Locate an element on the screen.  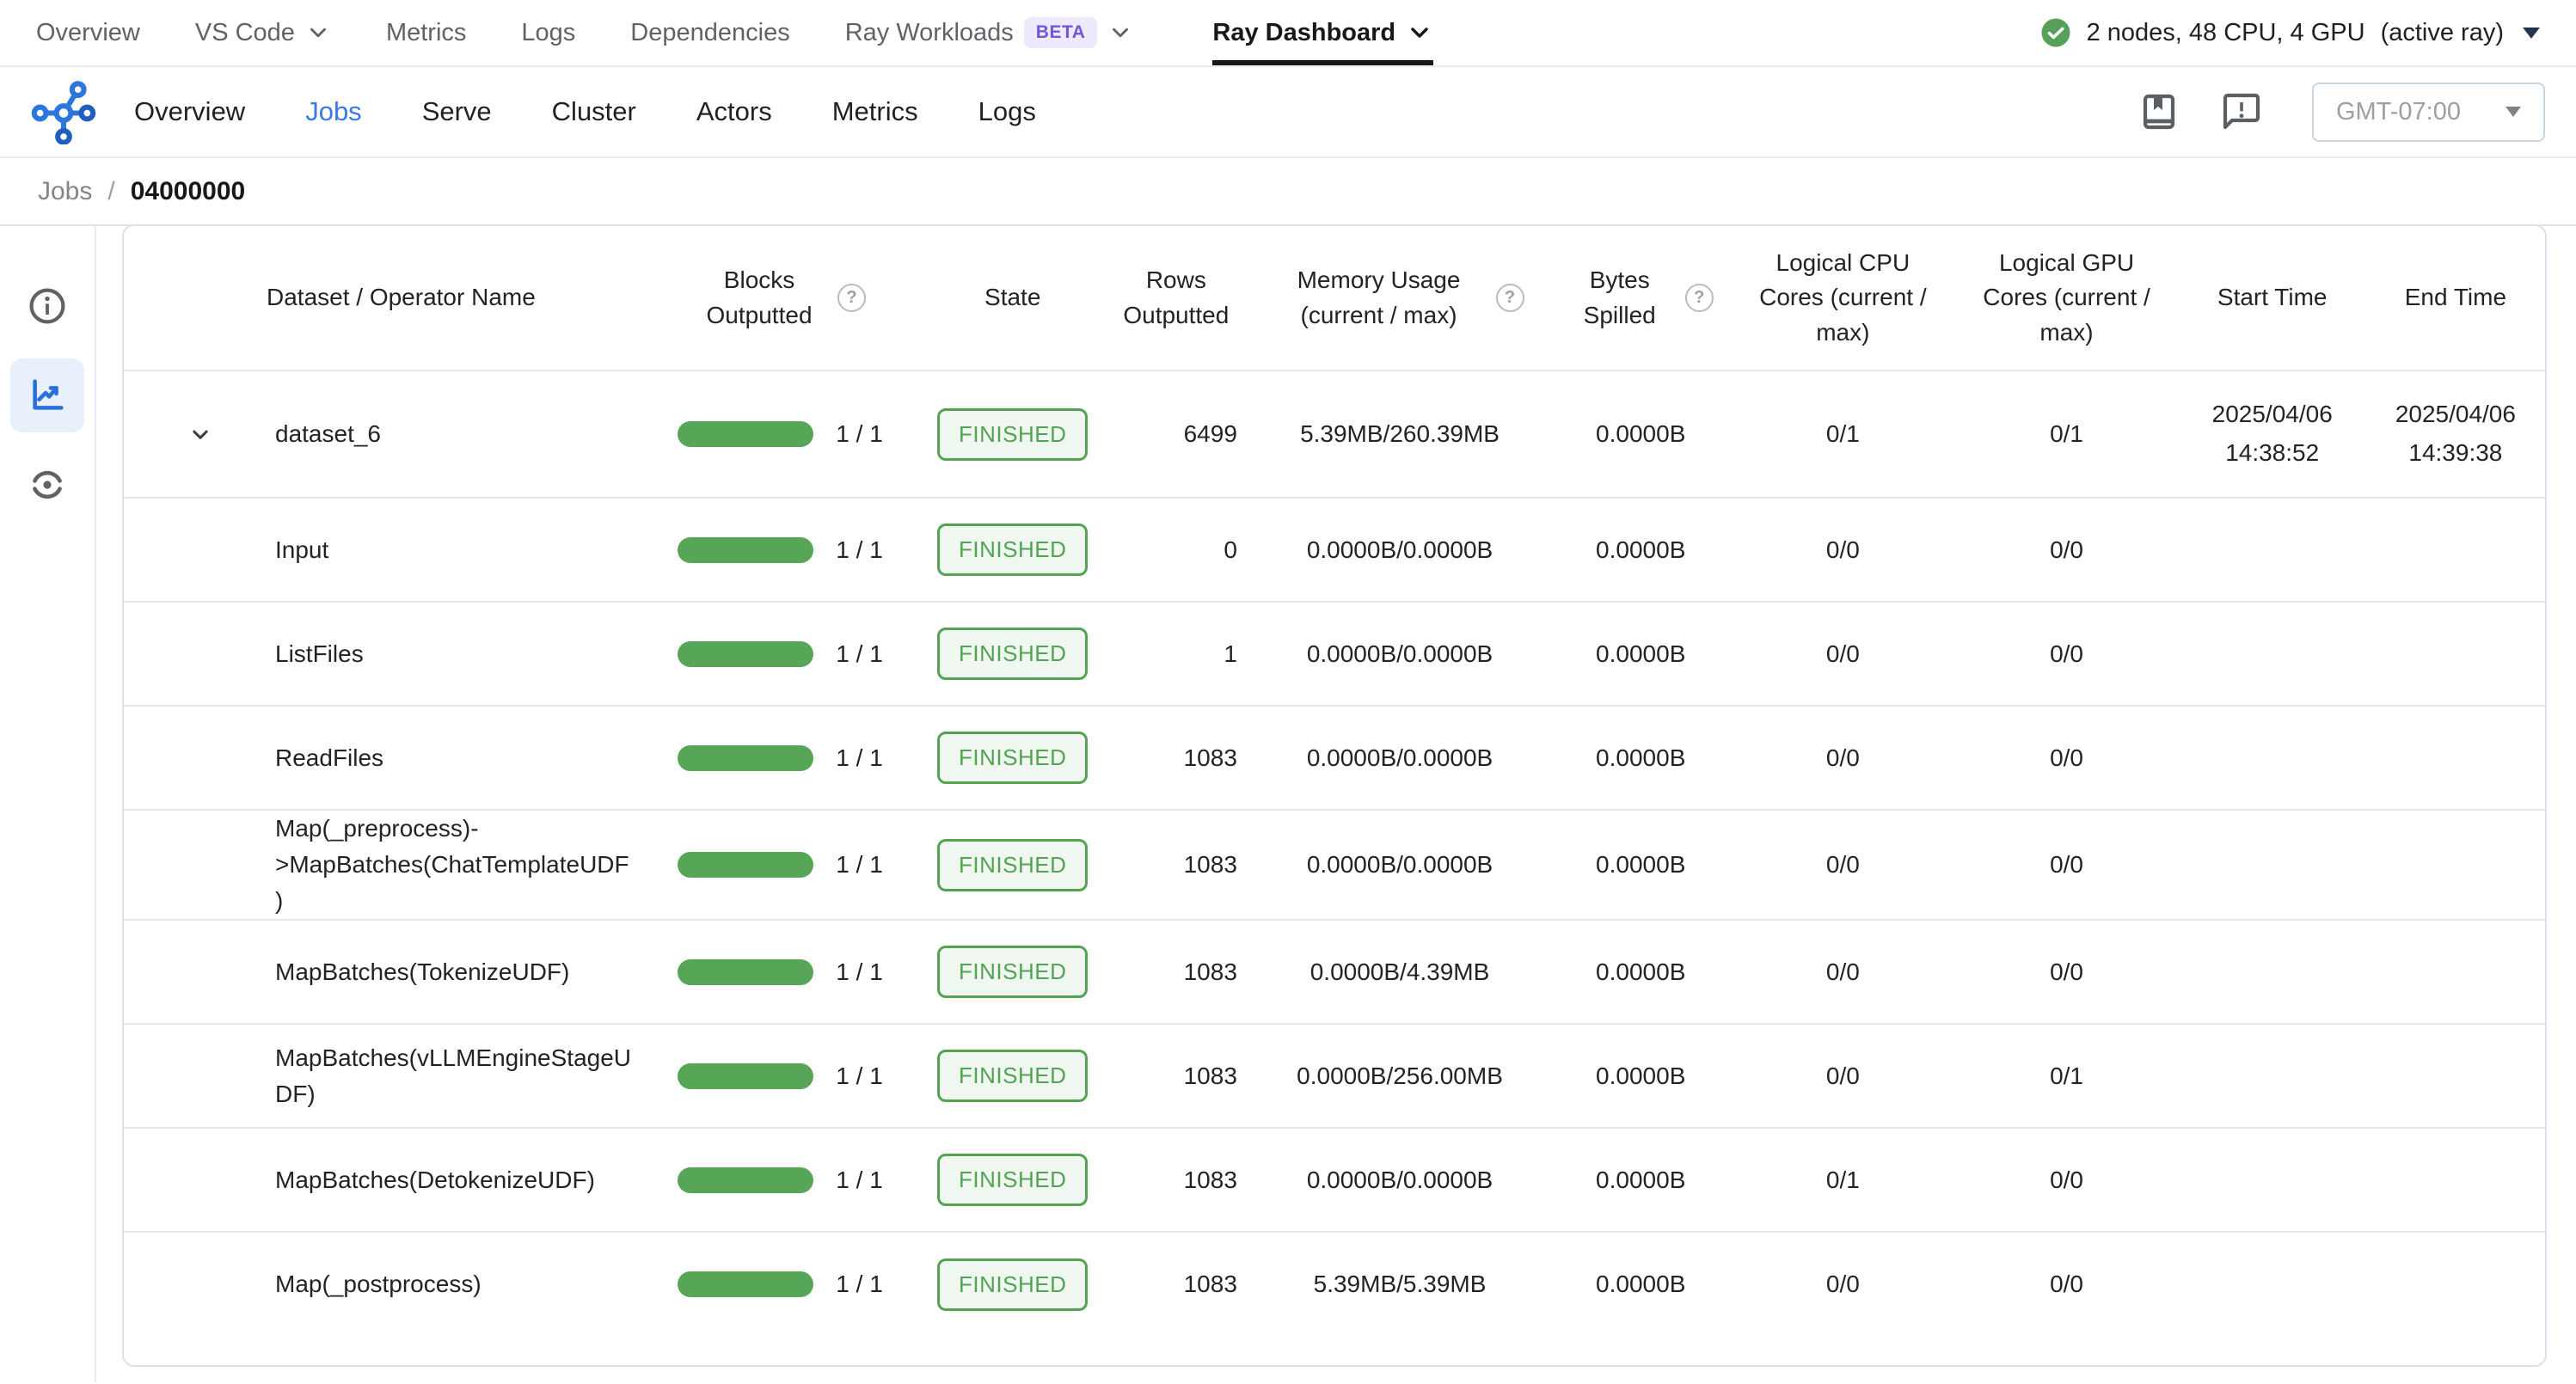
operator-name: dataset_6 is located at coordinates (328, 434).